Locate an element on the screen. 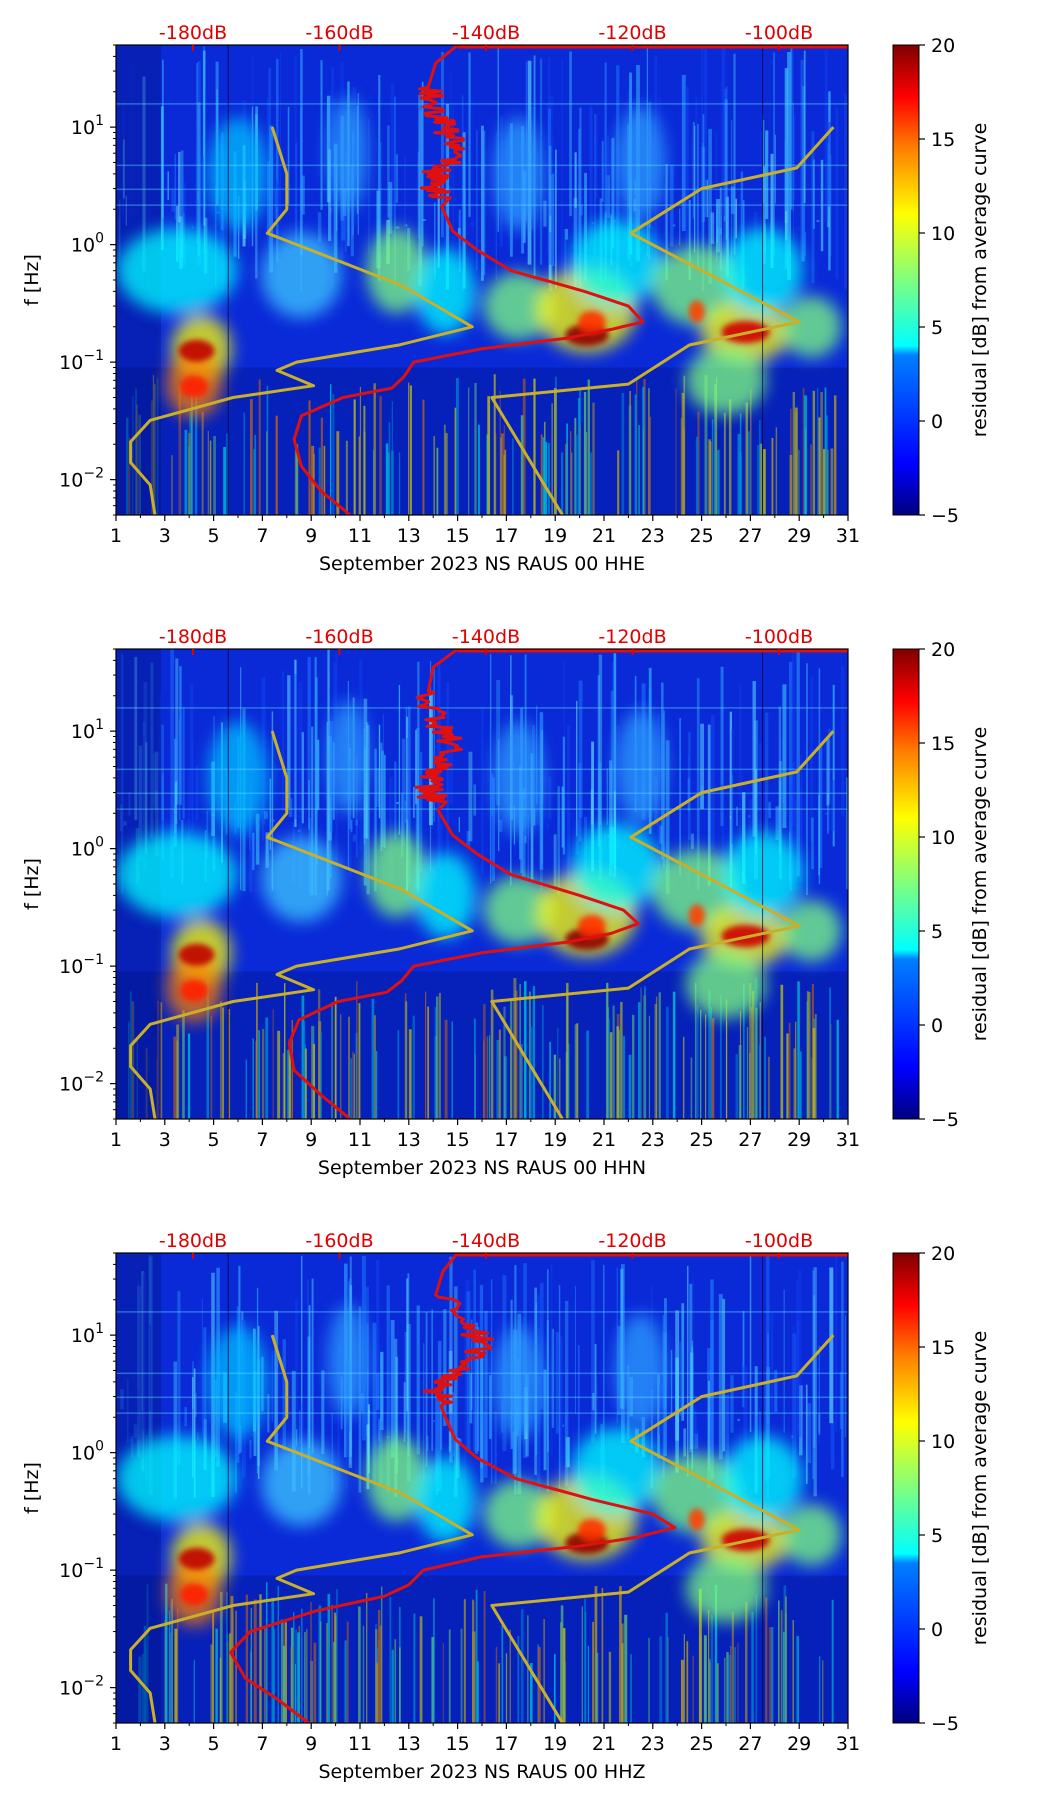 Image resolution: width=1052 pixels, height=1806 pixels. colorbar-gradient is located at coordinates (906, 280).